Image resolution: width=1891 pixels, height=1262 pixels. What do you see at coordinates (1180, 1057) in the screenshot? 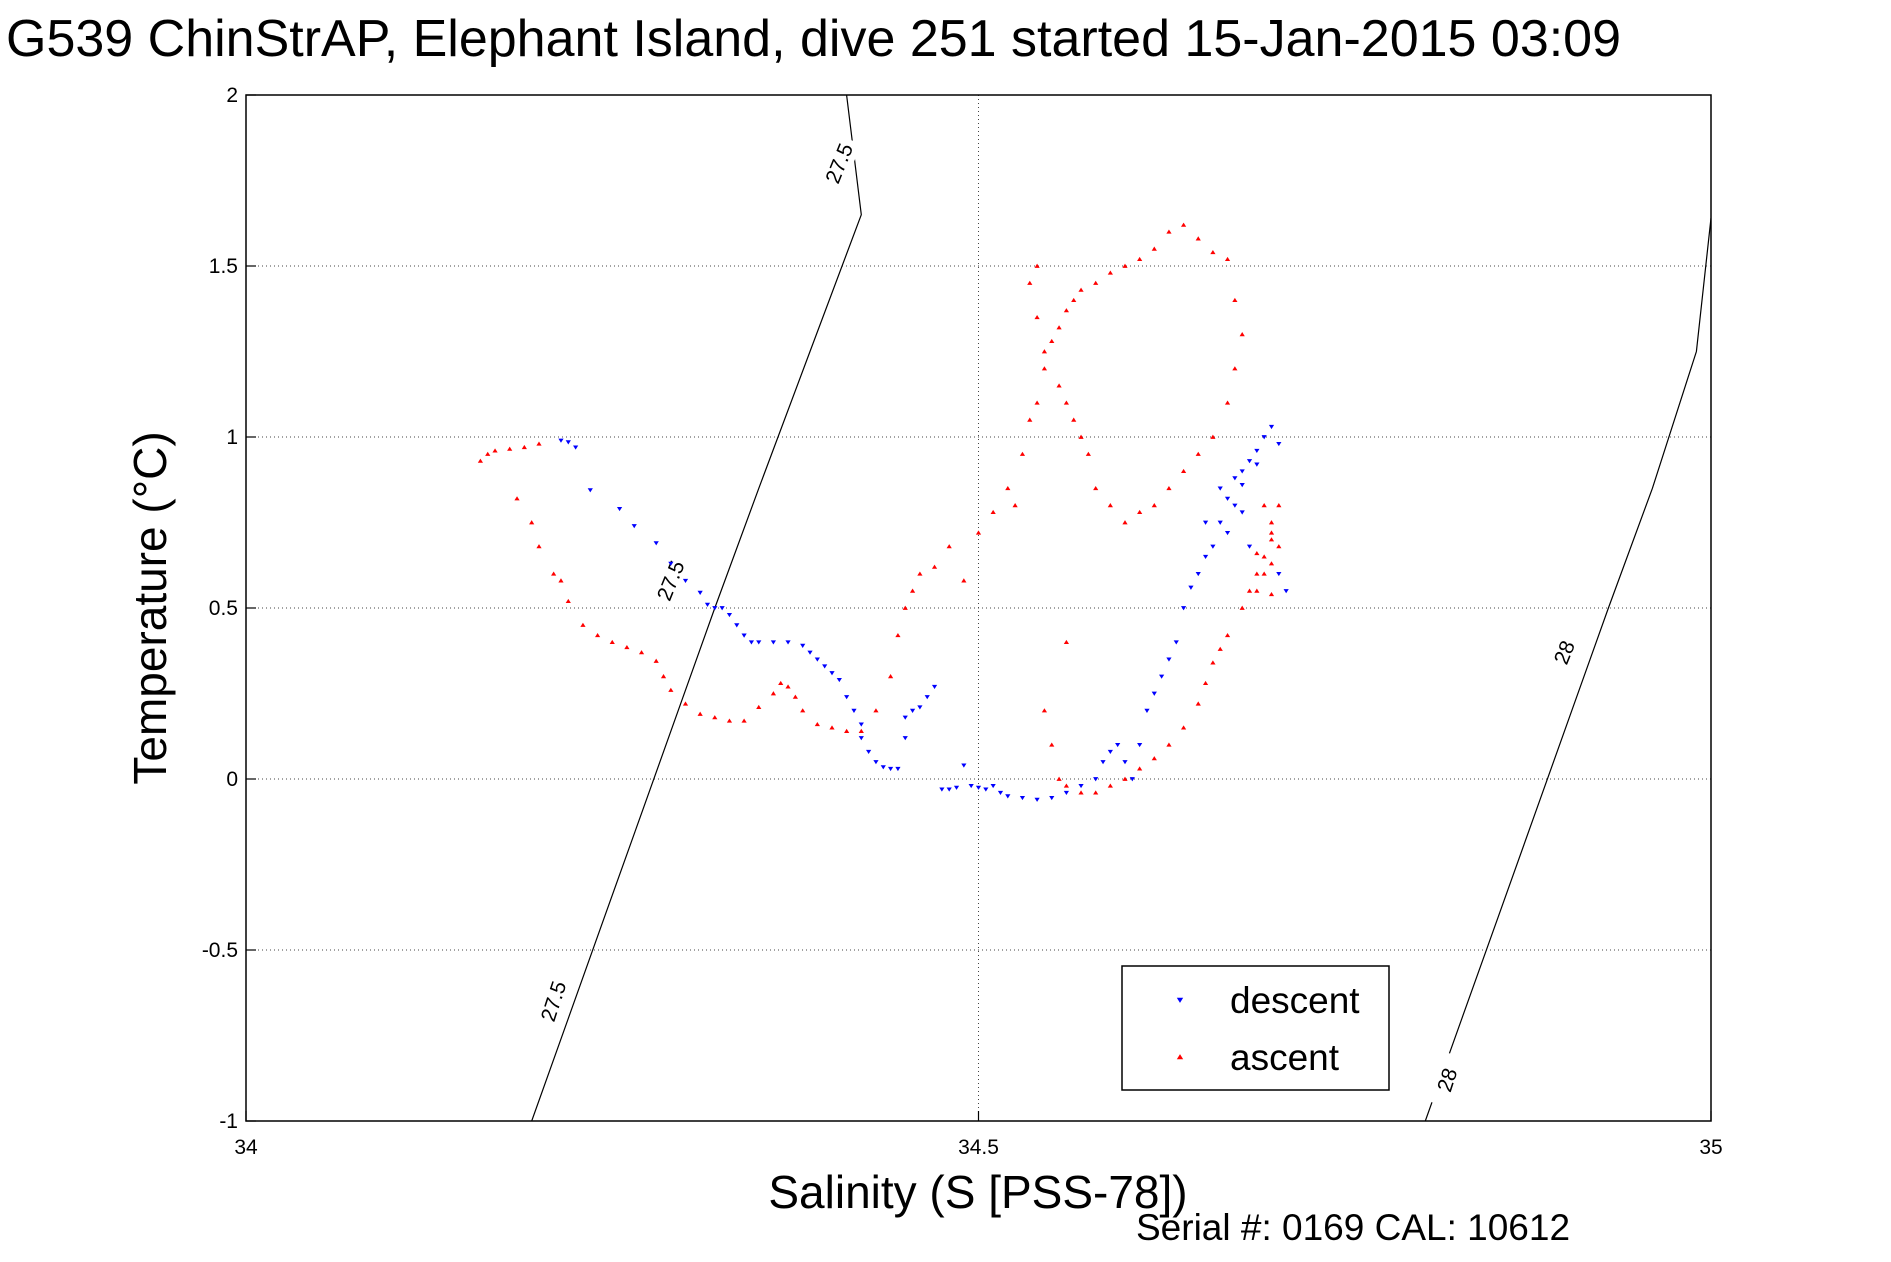
I see `legend-marker-ascent` at bounding box center [1180, 1057].